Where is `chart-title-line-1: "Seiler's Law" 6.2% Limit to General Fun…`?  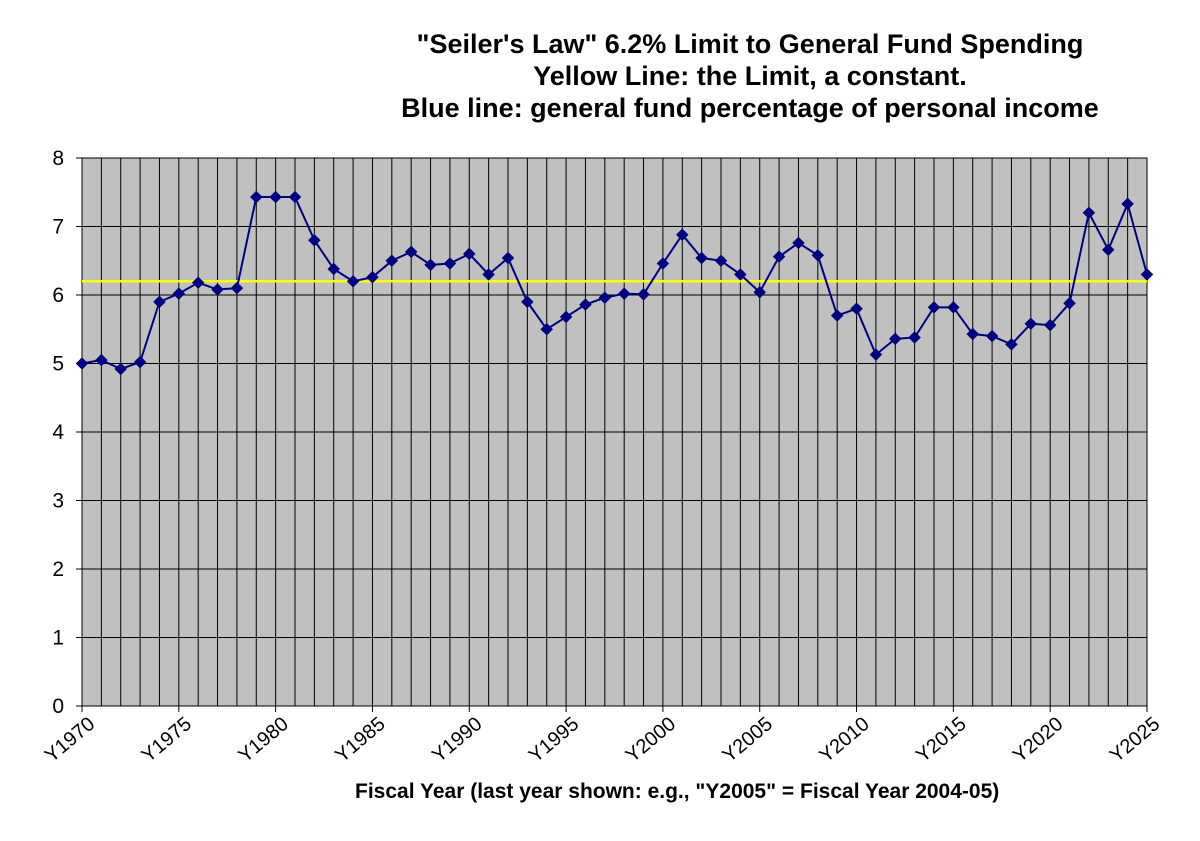
chart-title-line-1: "Seiler's Law" 6.2% Limit to General Fun… is located at coordinates (750, 44).